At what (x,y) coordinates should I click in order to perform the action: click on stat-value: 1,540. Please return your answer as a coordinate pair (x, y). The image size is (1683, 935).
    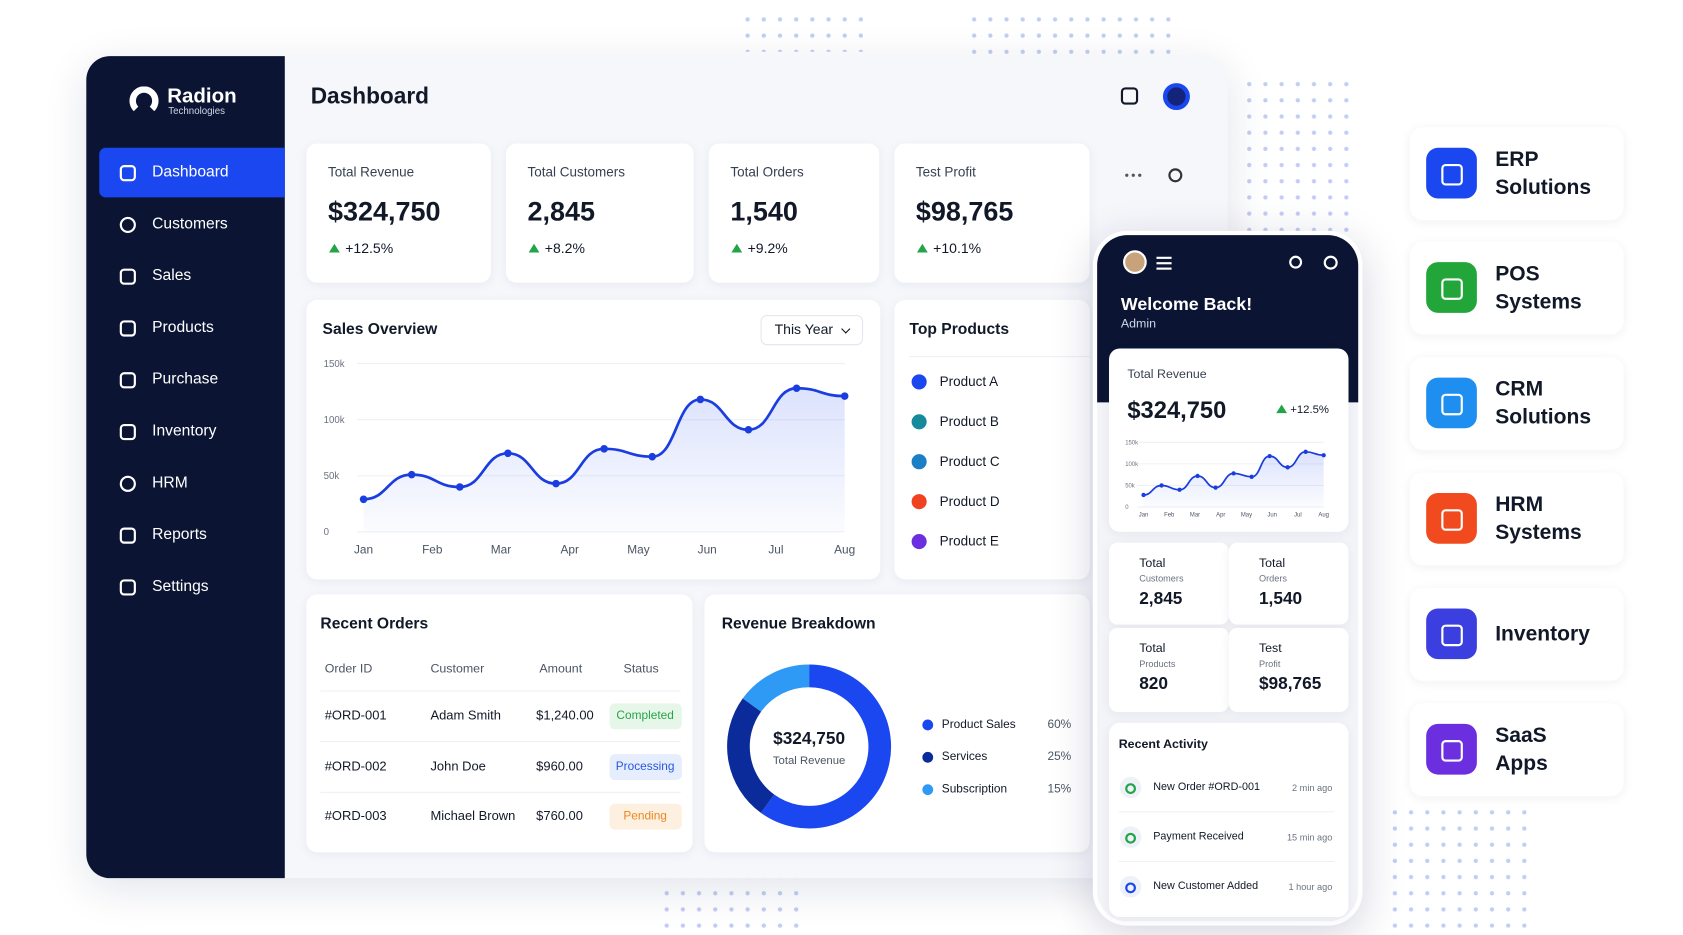
    Looking at the image, I should click on (1280, 599).